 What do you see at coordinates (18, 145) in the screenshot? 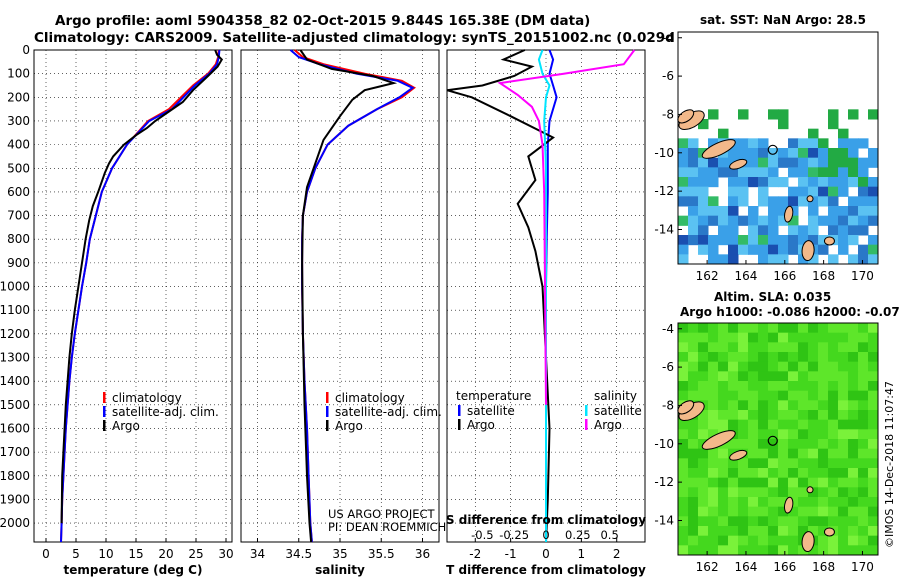
I see `temperature-ytick-label: 400` at bounding box center [18, 145].